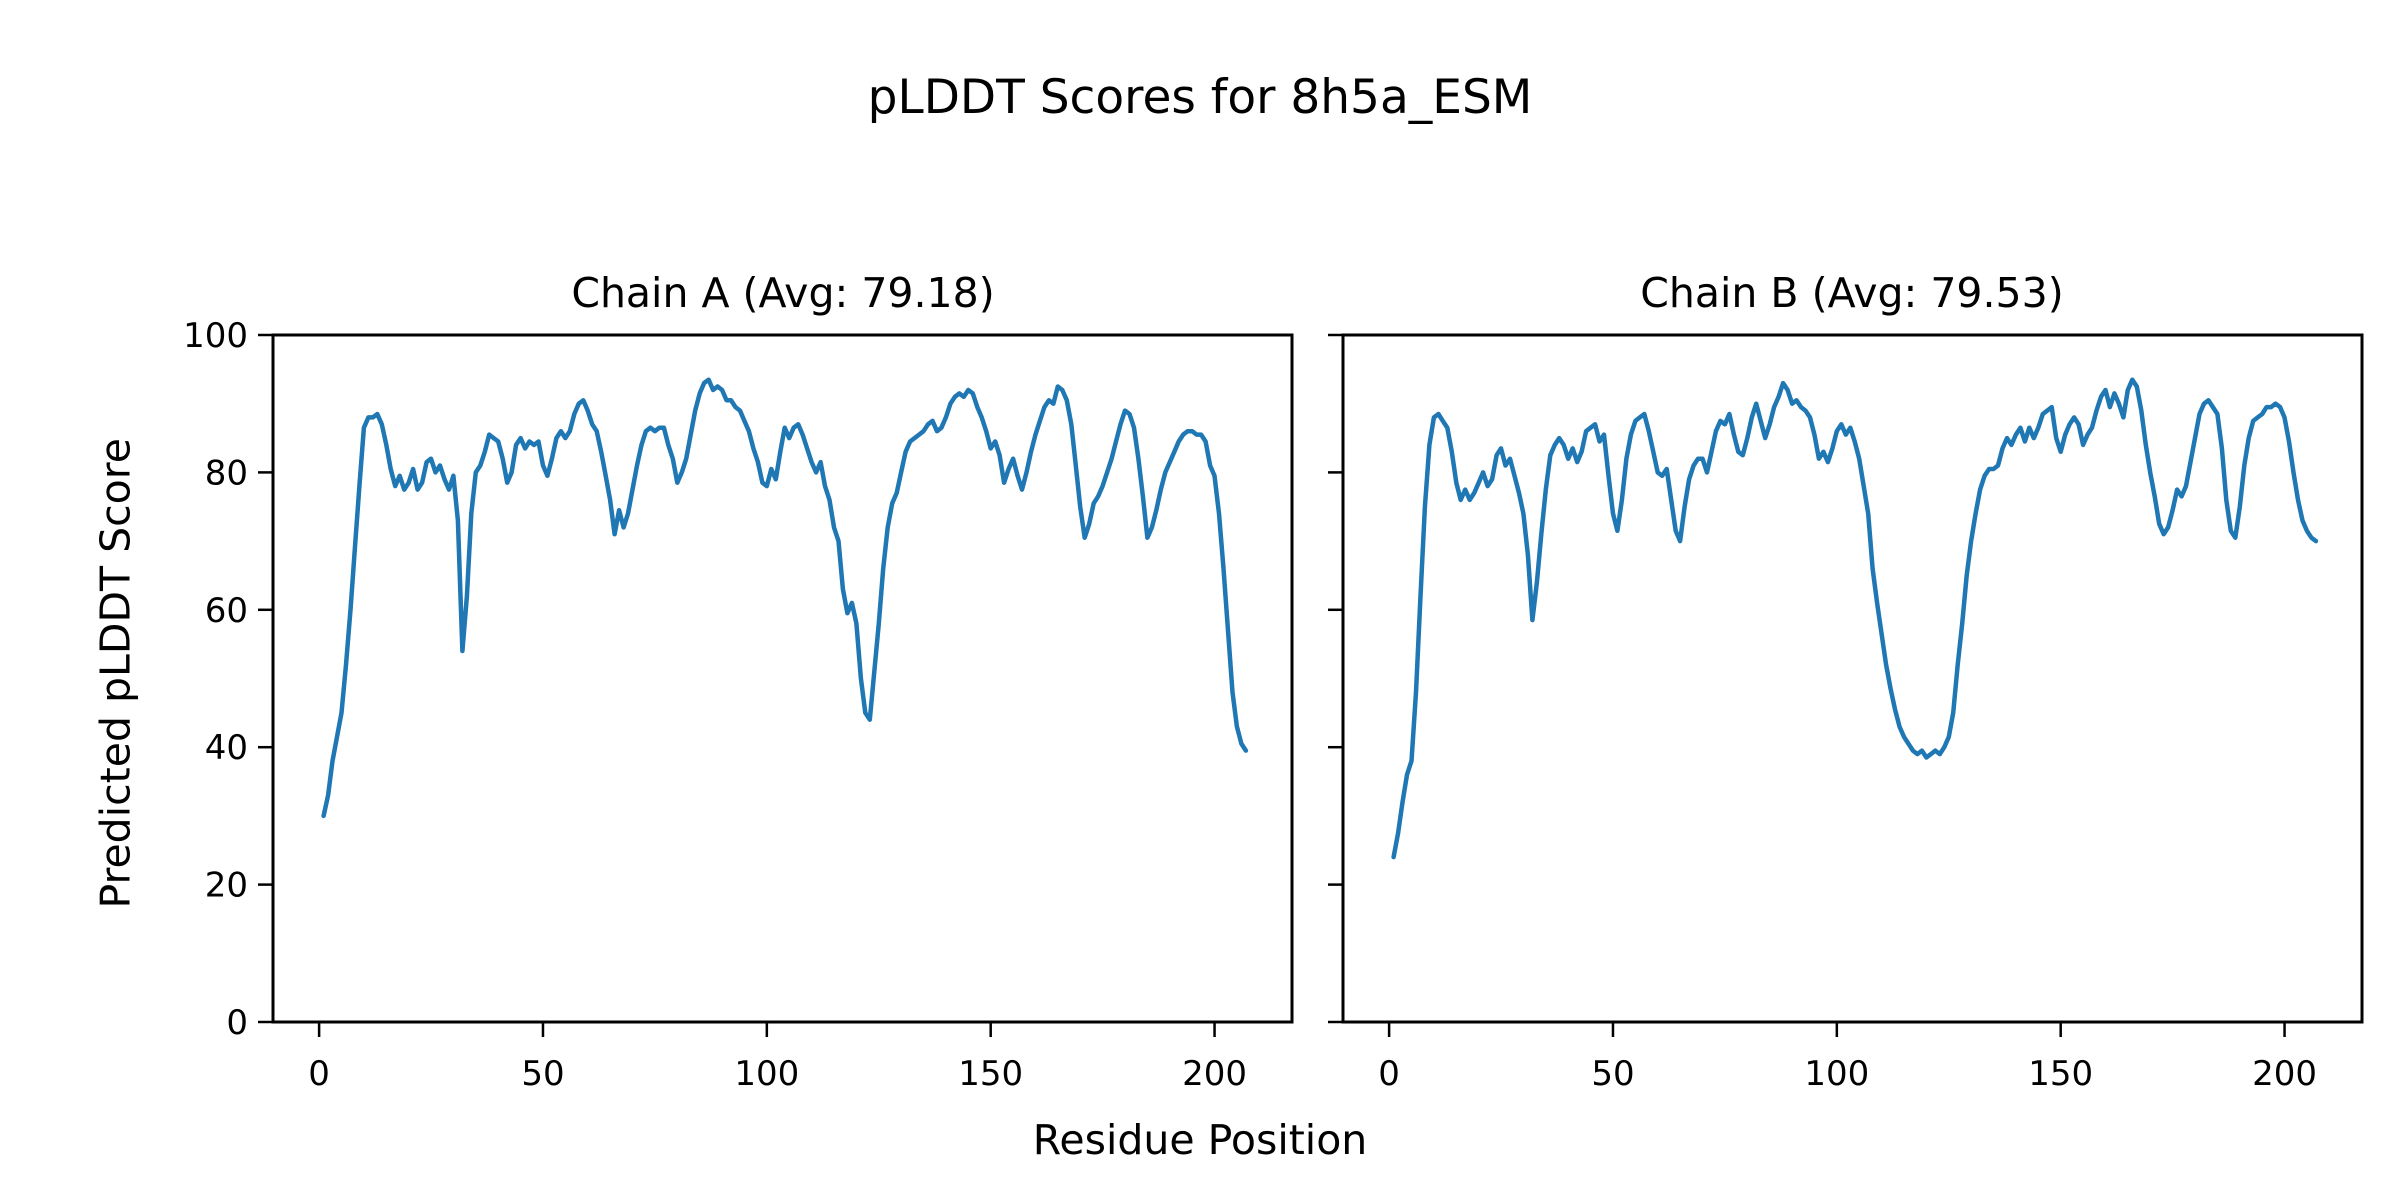 Image resolution: width=2400 pixels, height=1200 pixels. Describe the element at coordinates (785, 598) in the screenshot. I see `plddt-line-chain-a` at that location.